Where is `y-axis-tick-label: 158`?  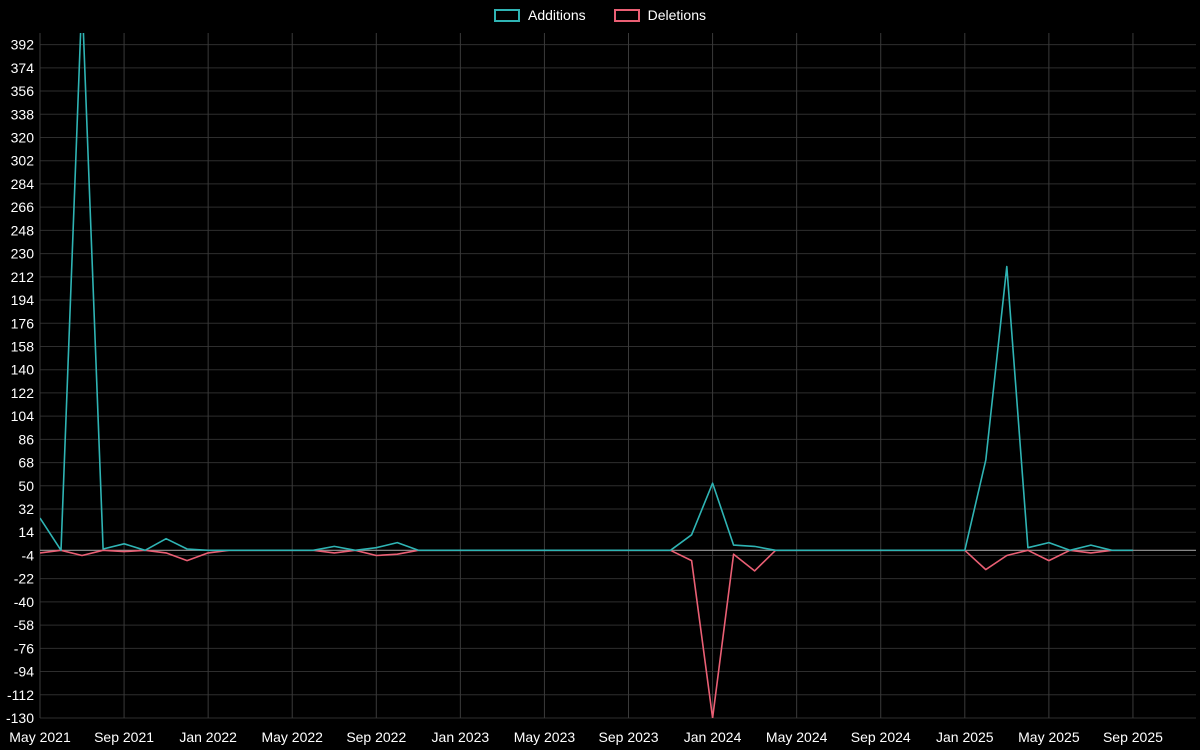
y-axis-tick-label: 158 is located at coordinates (23, 346).